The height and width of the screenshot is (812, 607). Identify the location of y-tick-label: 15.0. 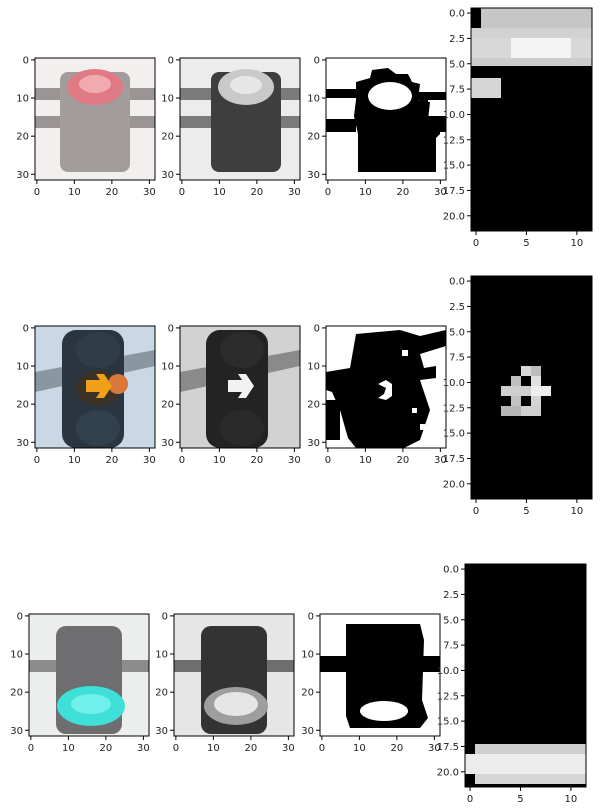
(448, 722).